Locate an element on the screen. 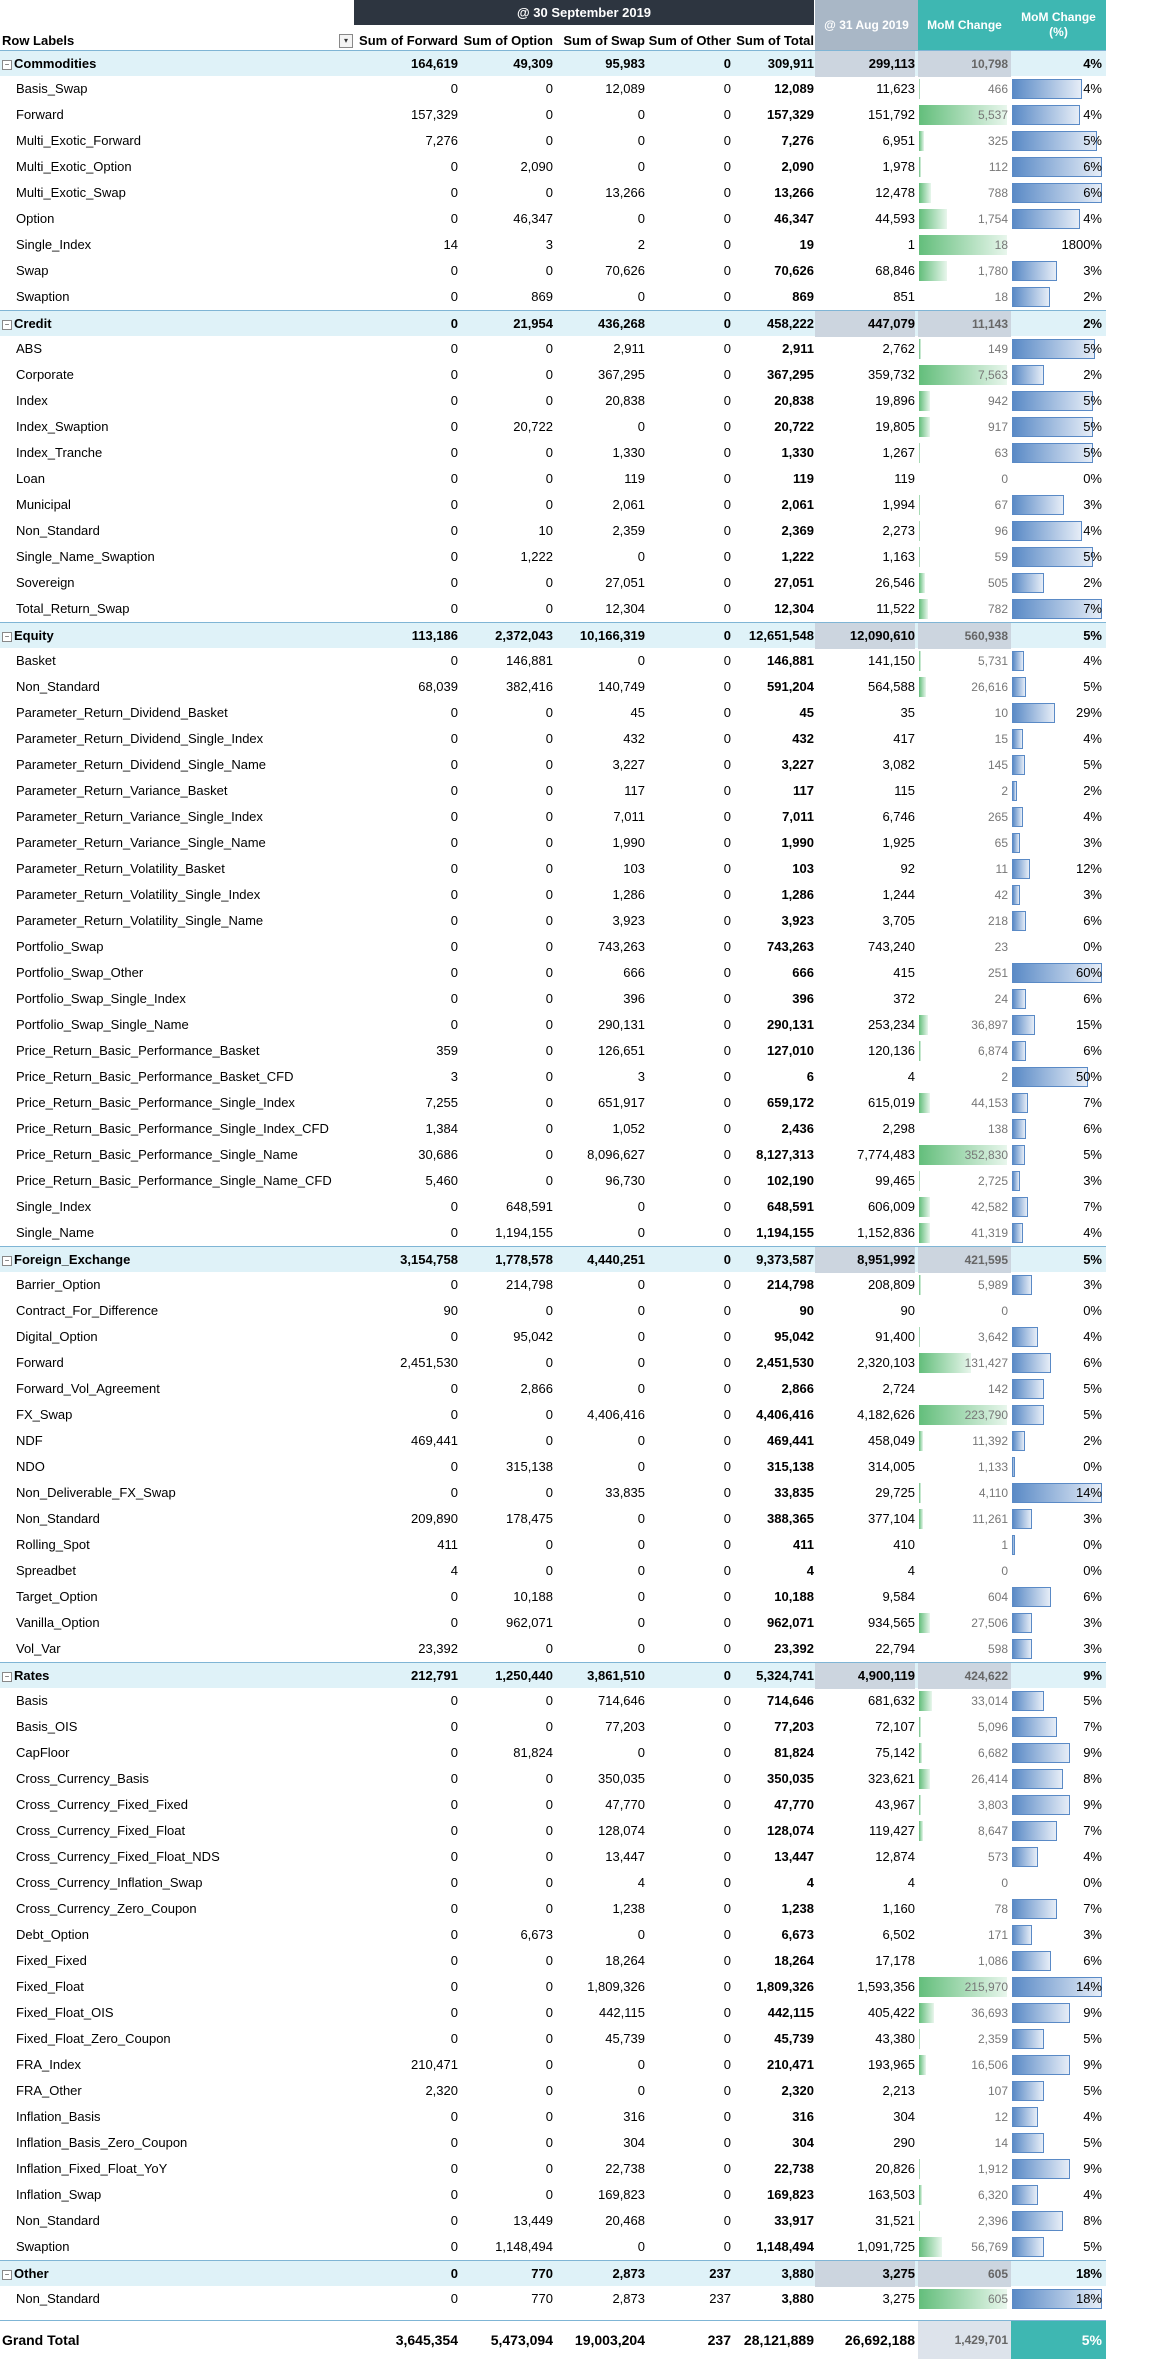 The width and height of the screenshot is (1152, 2365). cell-option: 770 is located at coordinates (542, 2273).